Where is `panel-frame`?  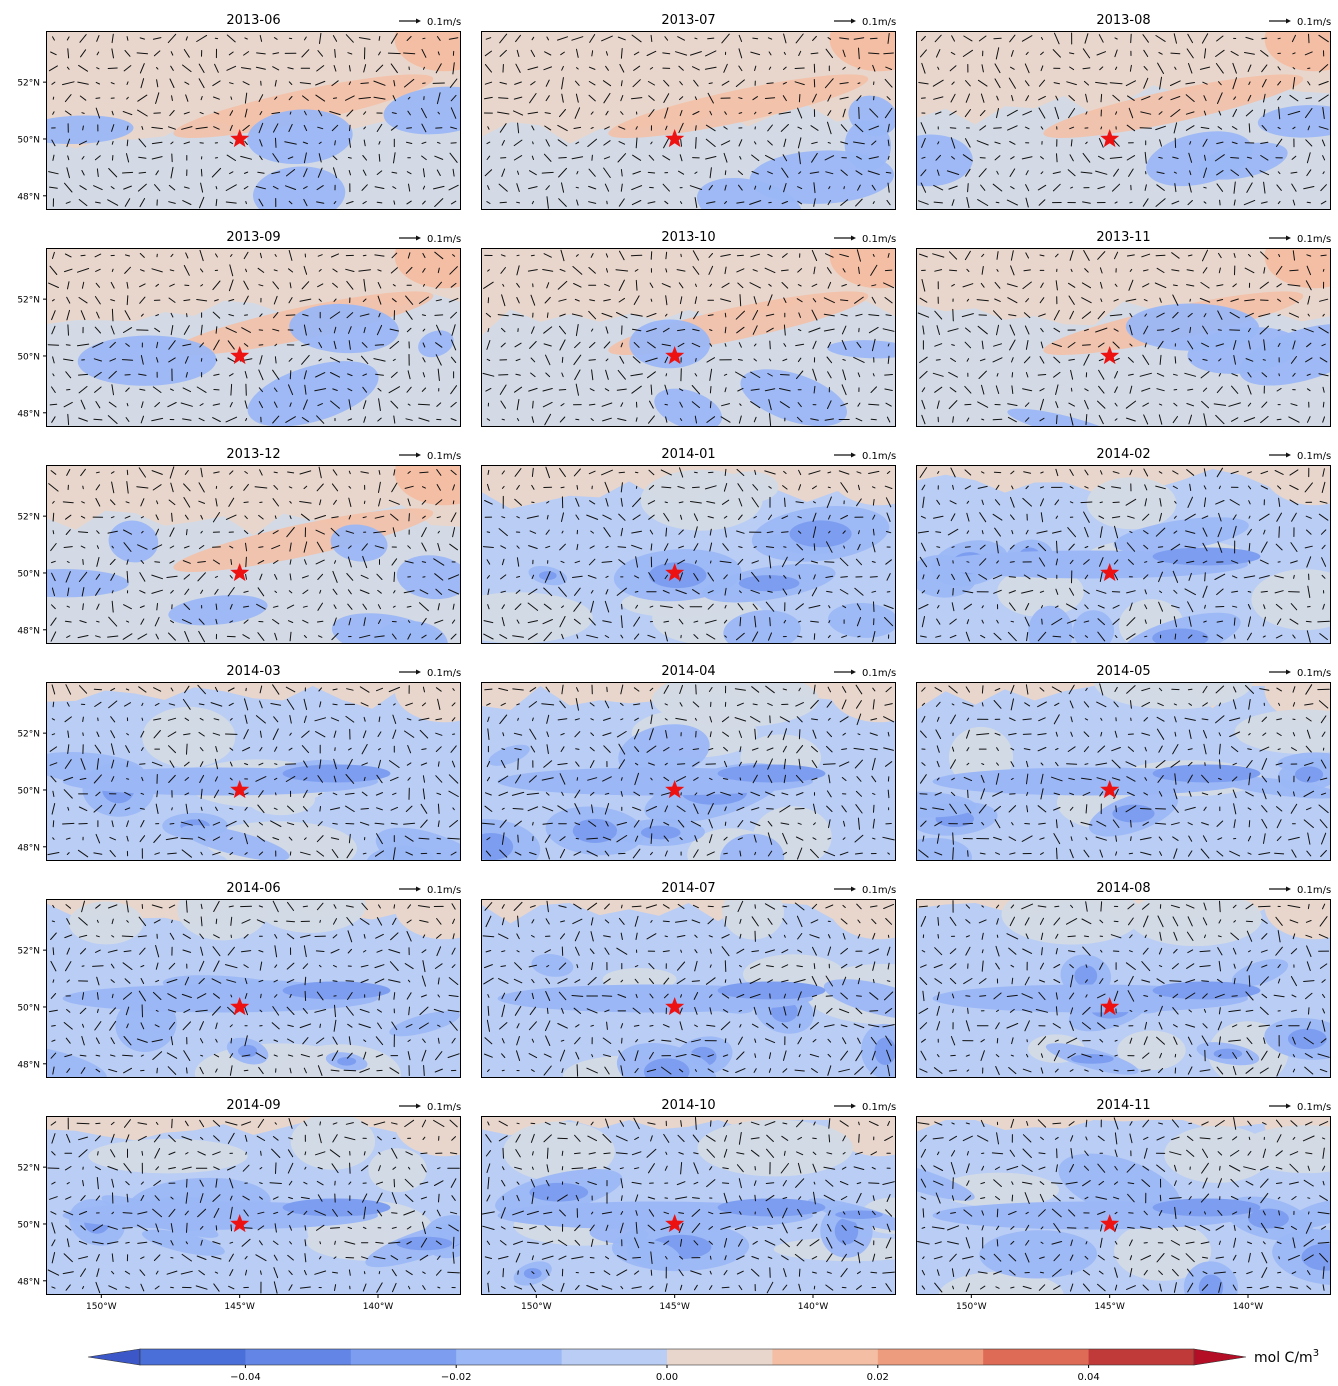
panel-frame is located at coordinates (1123, 554).